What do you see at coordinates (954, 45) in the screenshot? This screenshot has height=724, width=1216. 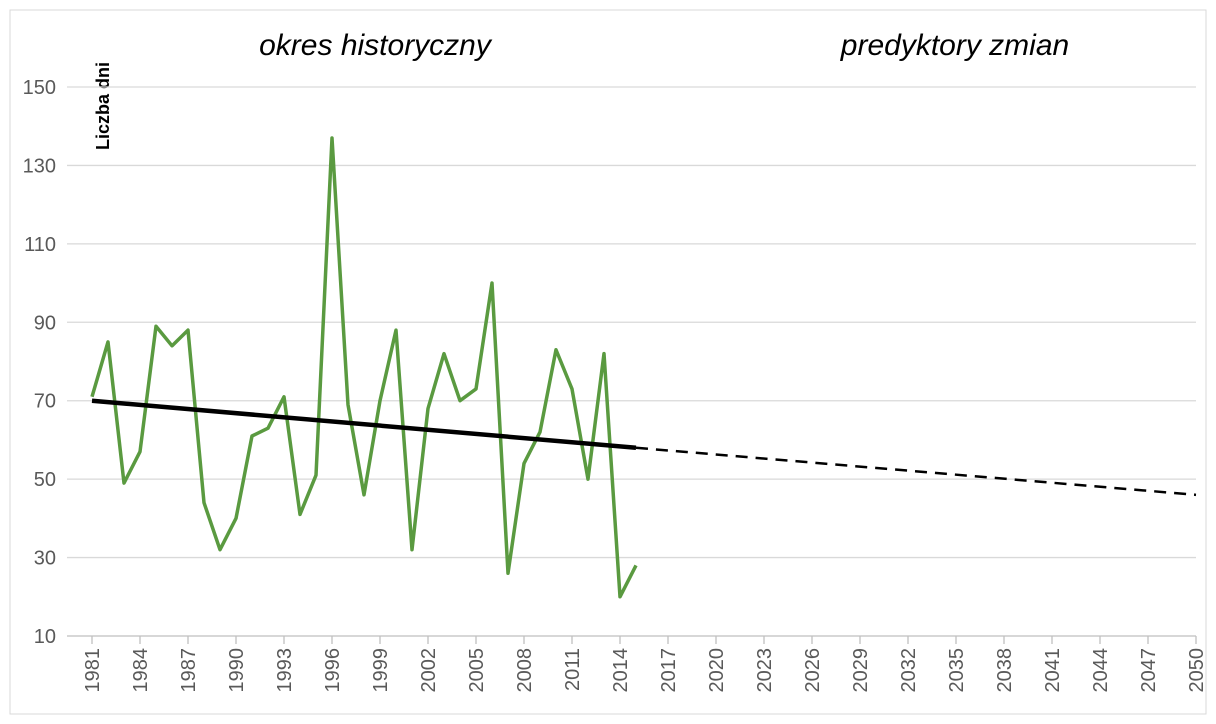 I see `annotation: predyktory zmian` at bounding box center [954, 45].